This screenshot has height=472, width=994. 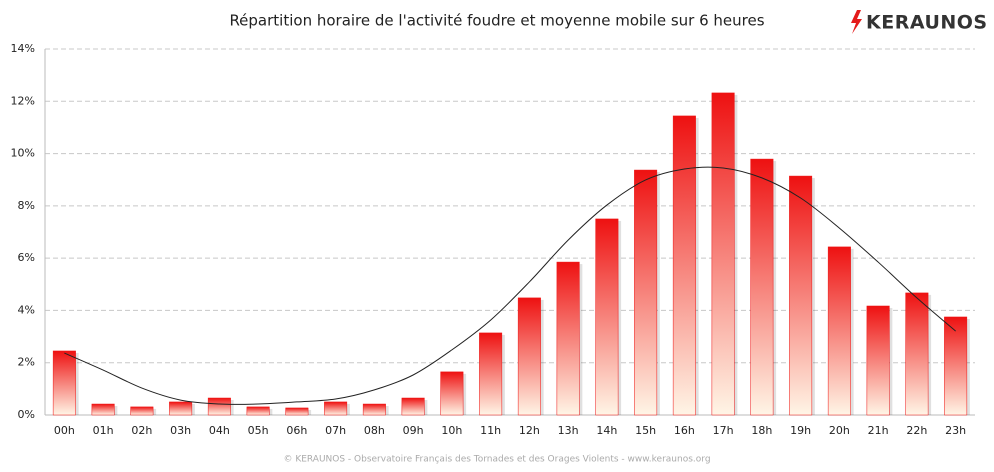 What do you see at coordinates (490, 430) in the screenshot?
I see `x-tick-label: 11h` at bounding box center [490, 430].